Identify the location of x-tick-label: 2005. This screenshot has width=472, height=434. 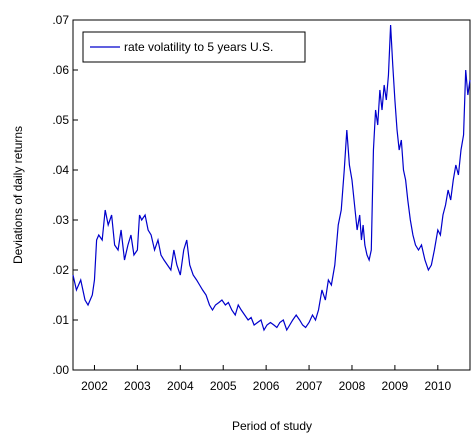
(223, 386).